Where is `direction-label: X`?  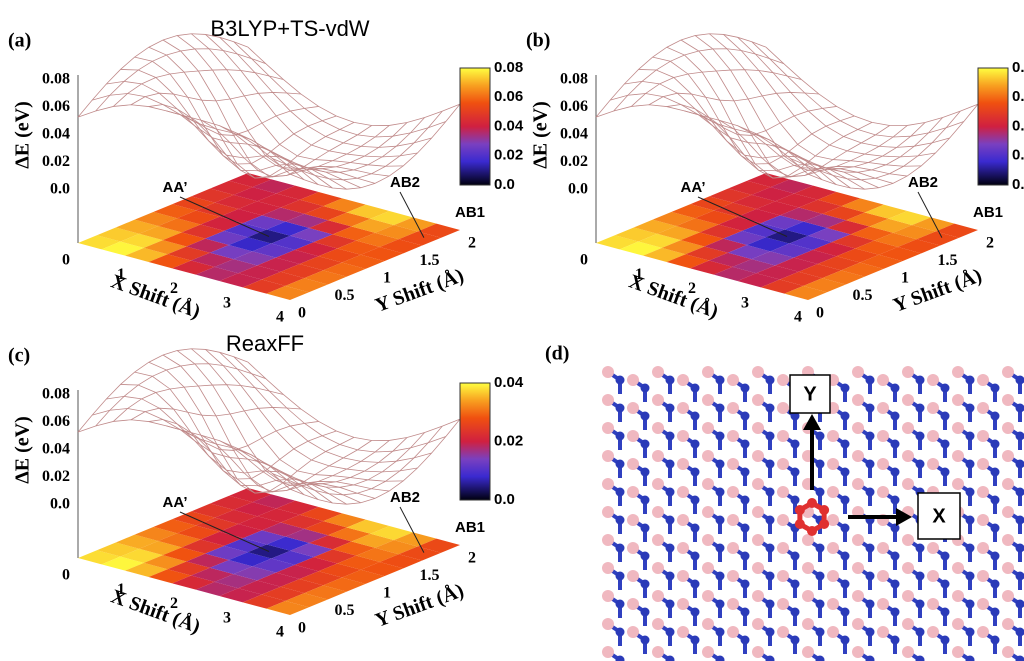 direction-label: X is located at coordinates (939, 516).